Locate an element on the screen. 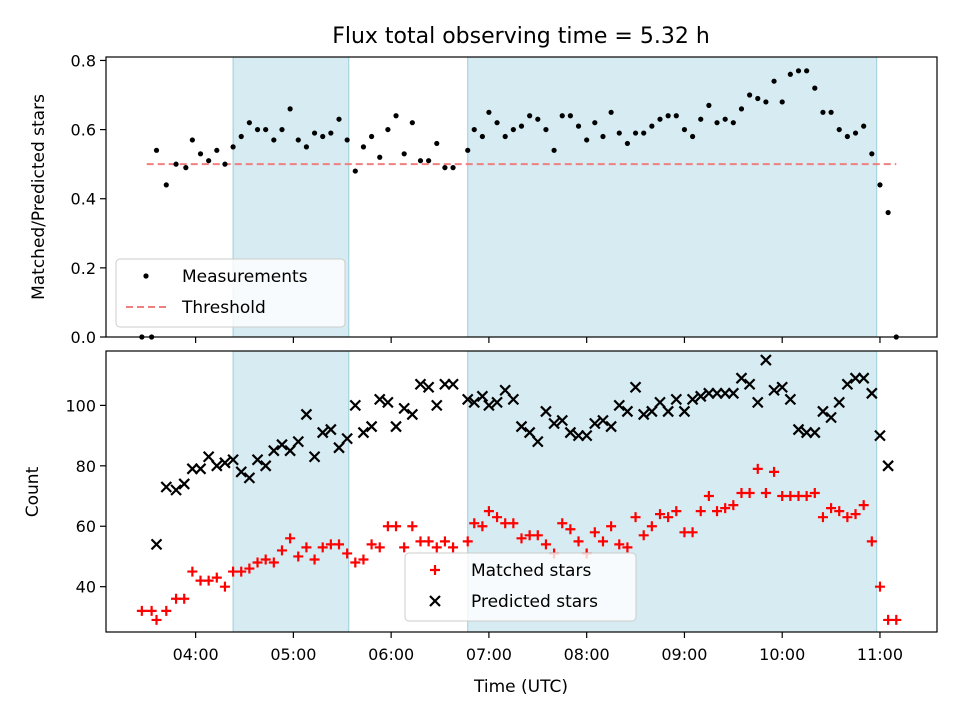 The image size is (960, 720). legend-label: Threshold is located at coordinates (223, 308).